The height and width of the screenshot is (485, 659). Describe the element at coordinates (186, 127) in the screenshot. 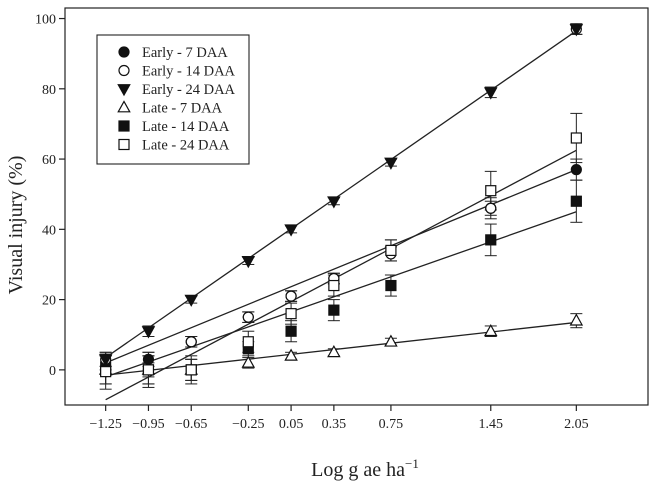

I see `legend-label: Late - 14 DAA` at that location.